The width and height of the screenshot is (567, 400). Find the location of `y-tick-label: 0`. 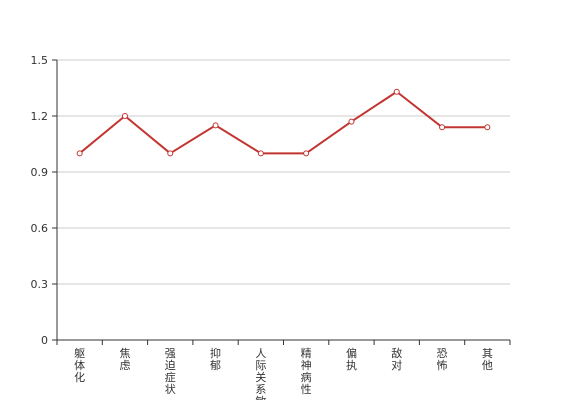

y-tick-label: 0 is located at coordinates (44, 340).